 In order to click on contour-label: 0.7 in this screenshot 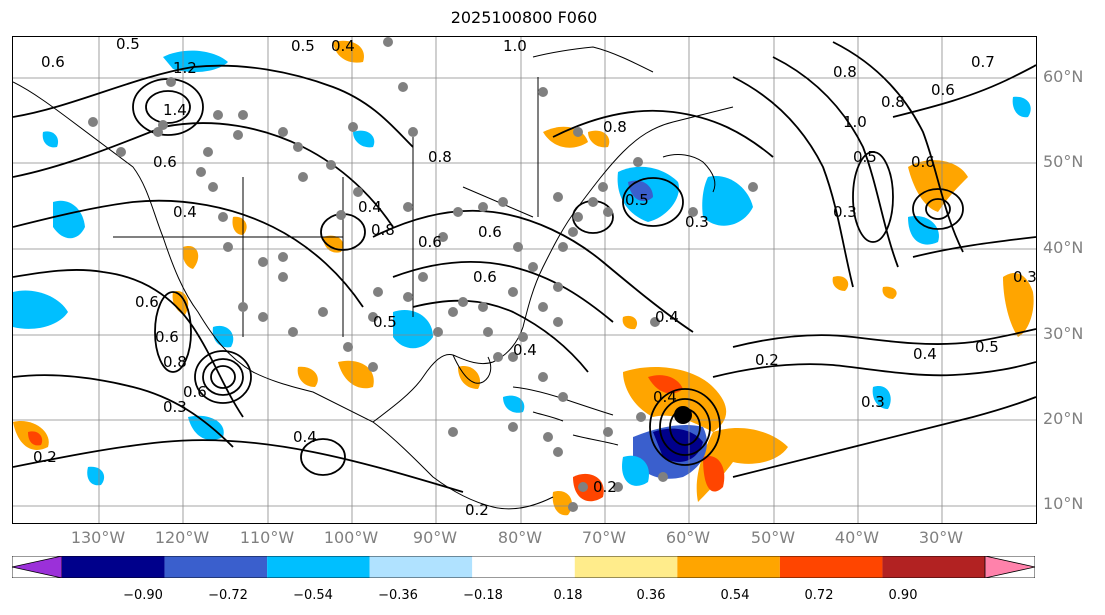, I will do `click(983, 62)`.